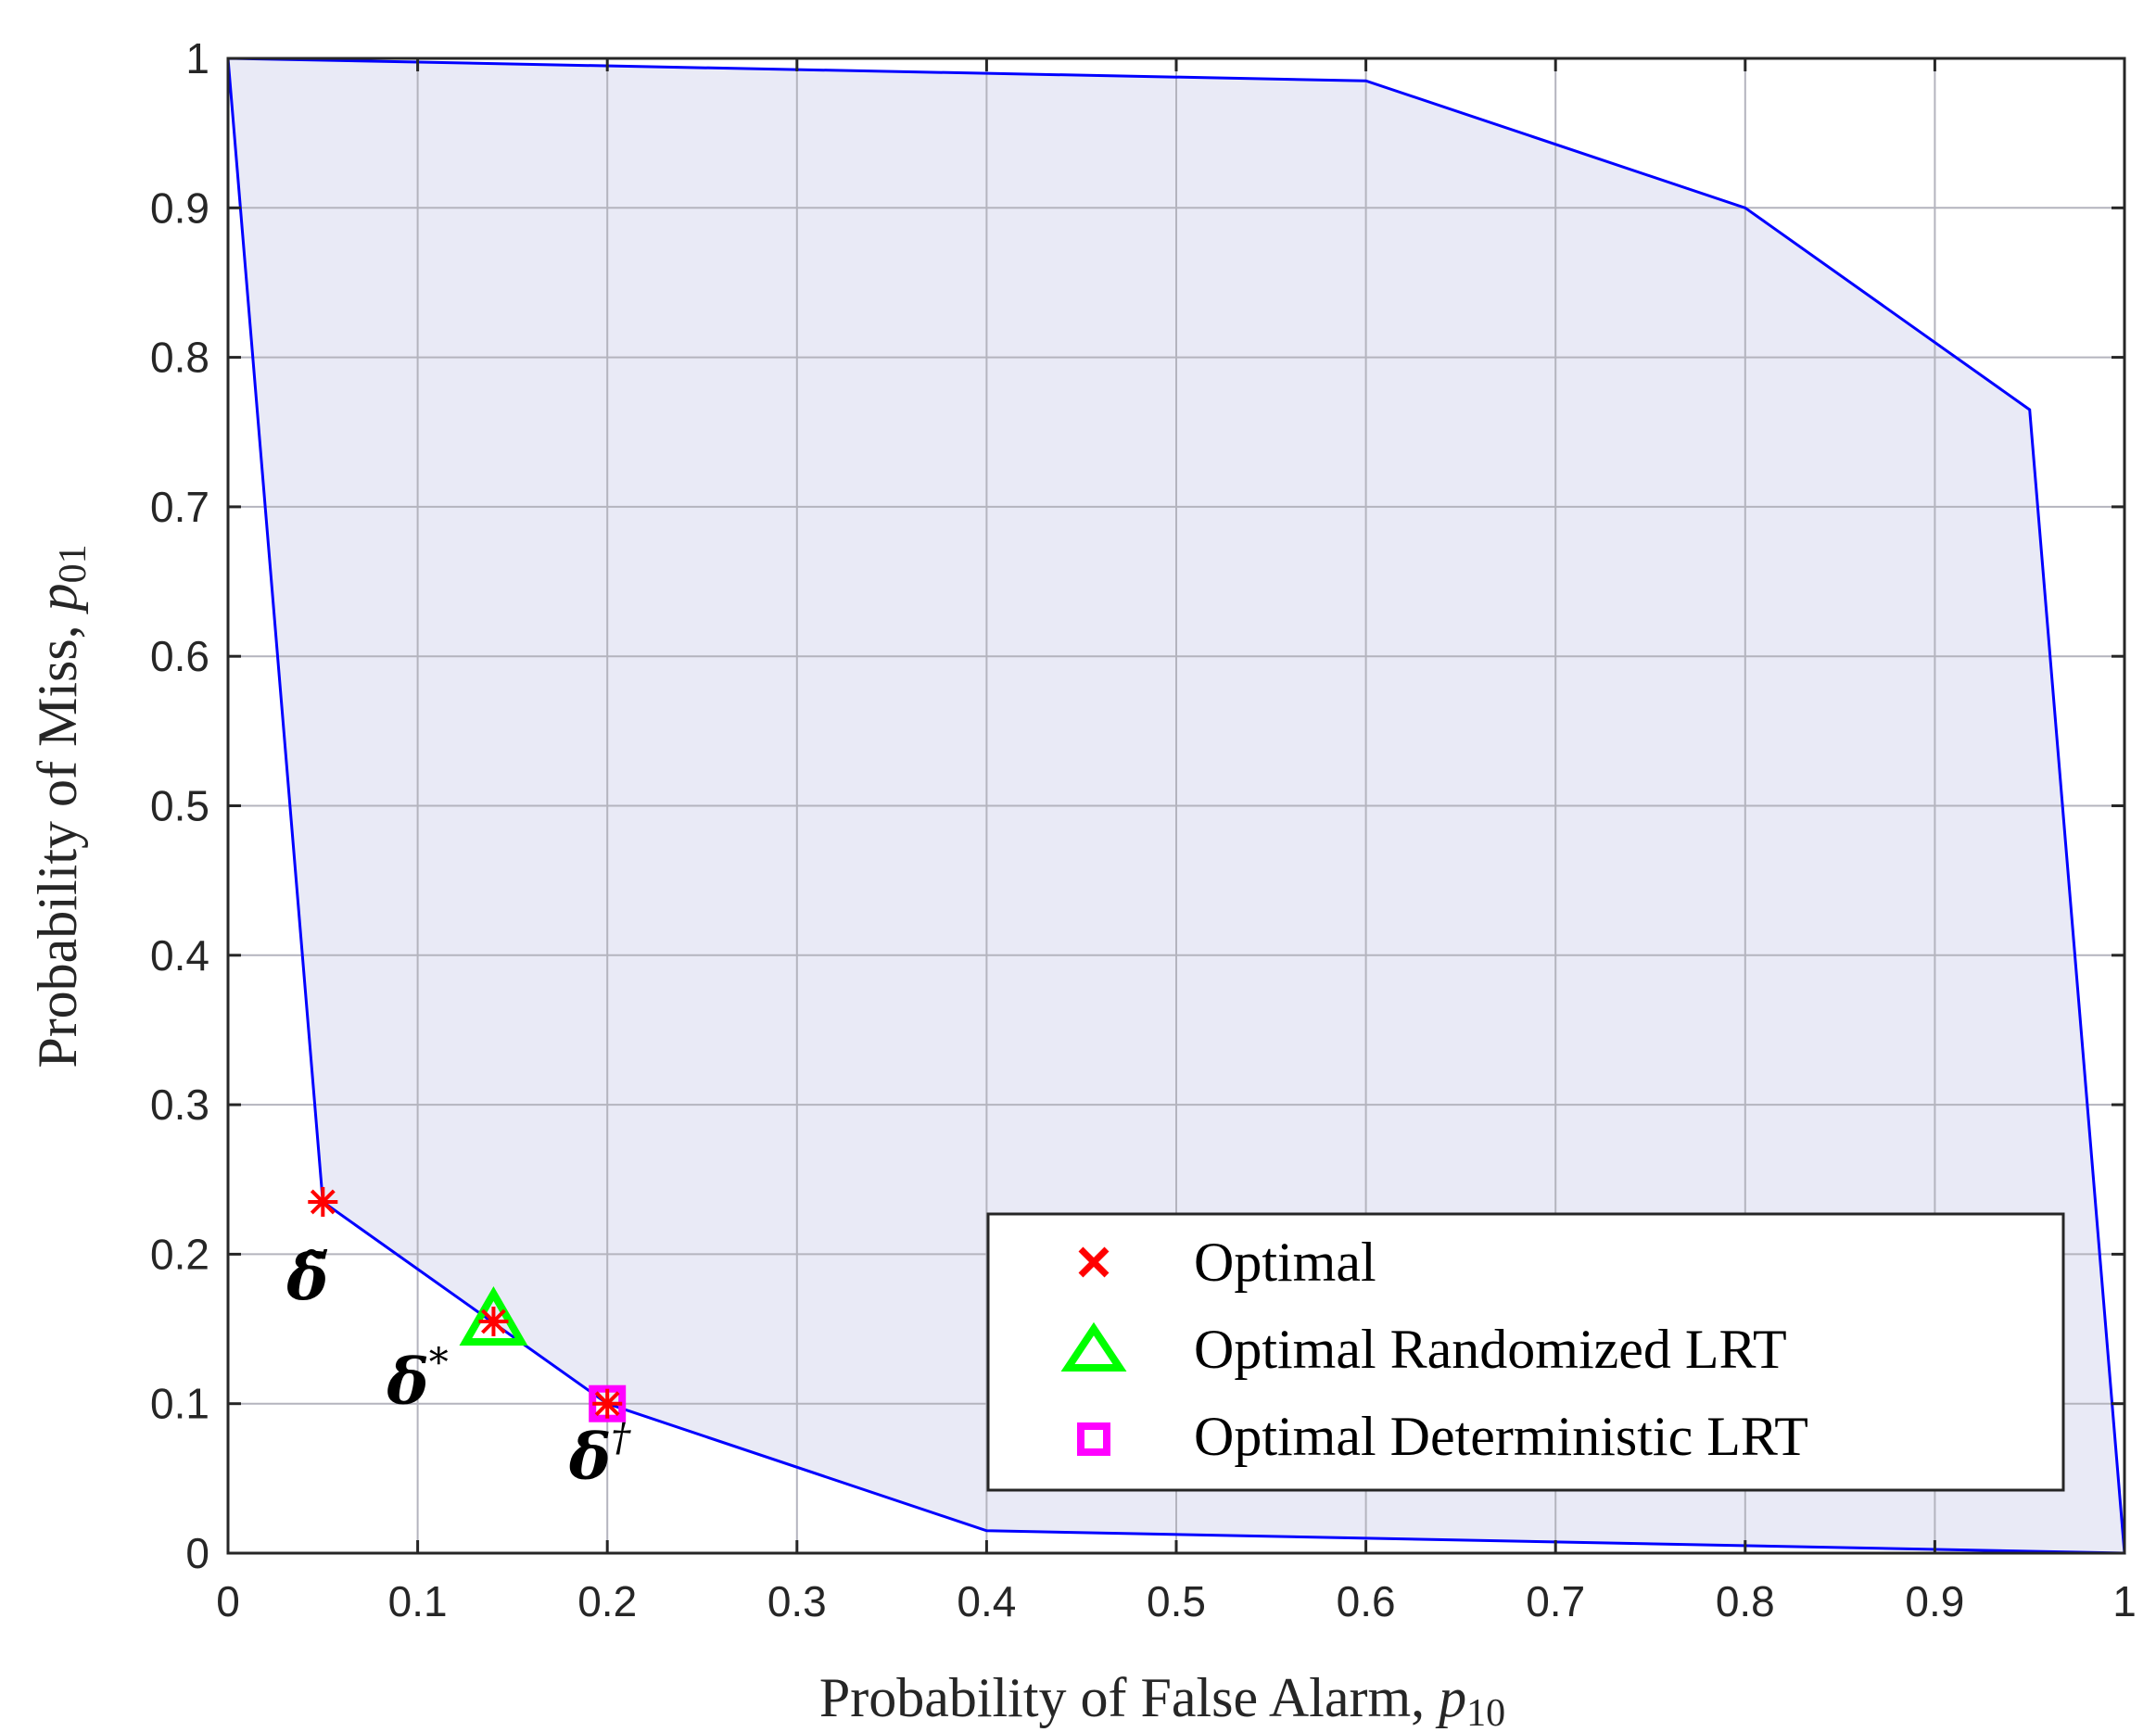 The height and width of the screenshot is (1732, 2156). Describe the element at coordinates (439, 1362) in the screenshot. I see `annotation-superscript: *` at that location.